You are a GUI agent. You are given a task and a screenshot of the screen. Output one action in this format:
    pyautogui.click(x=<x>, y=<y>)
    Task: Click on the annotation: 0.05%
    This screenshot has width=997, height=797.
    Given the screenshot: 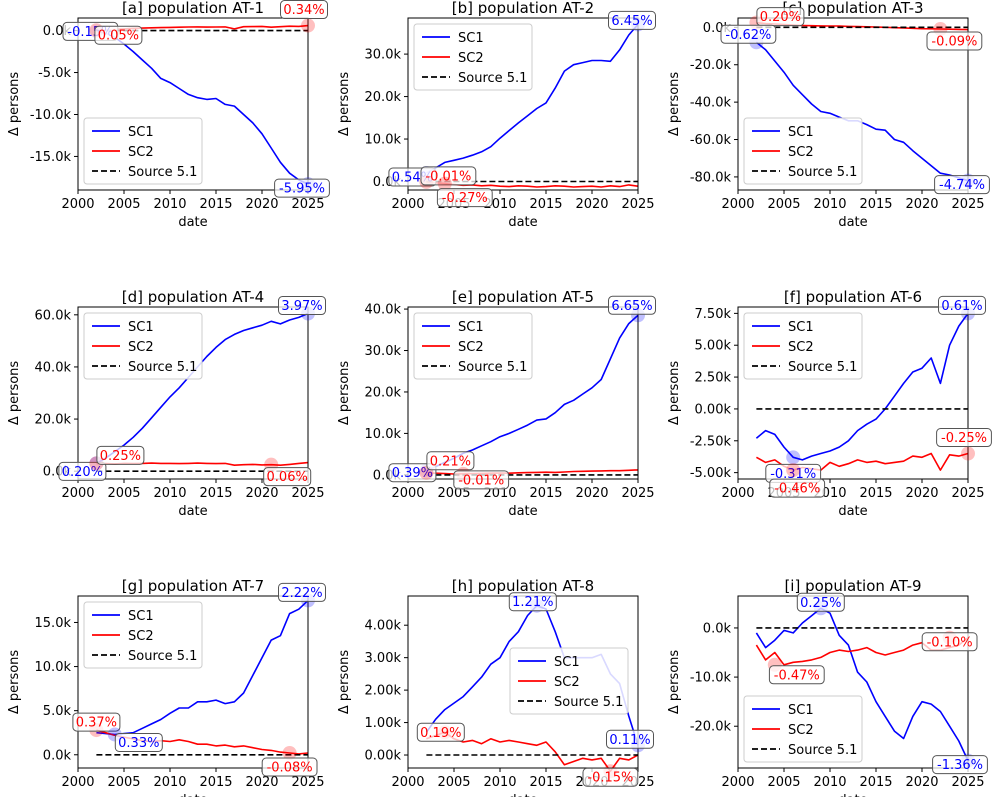 What is the action you would take?
    pyautogui.click(x=116, y=34)
    